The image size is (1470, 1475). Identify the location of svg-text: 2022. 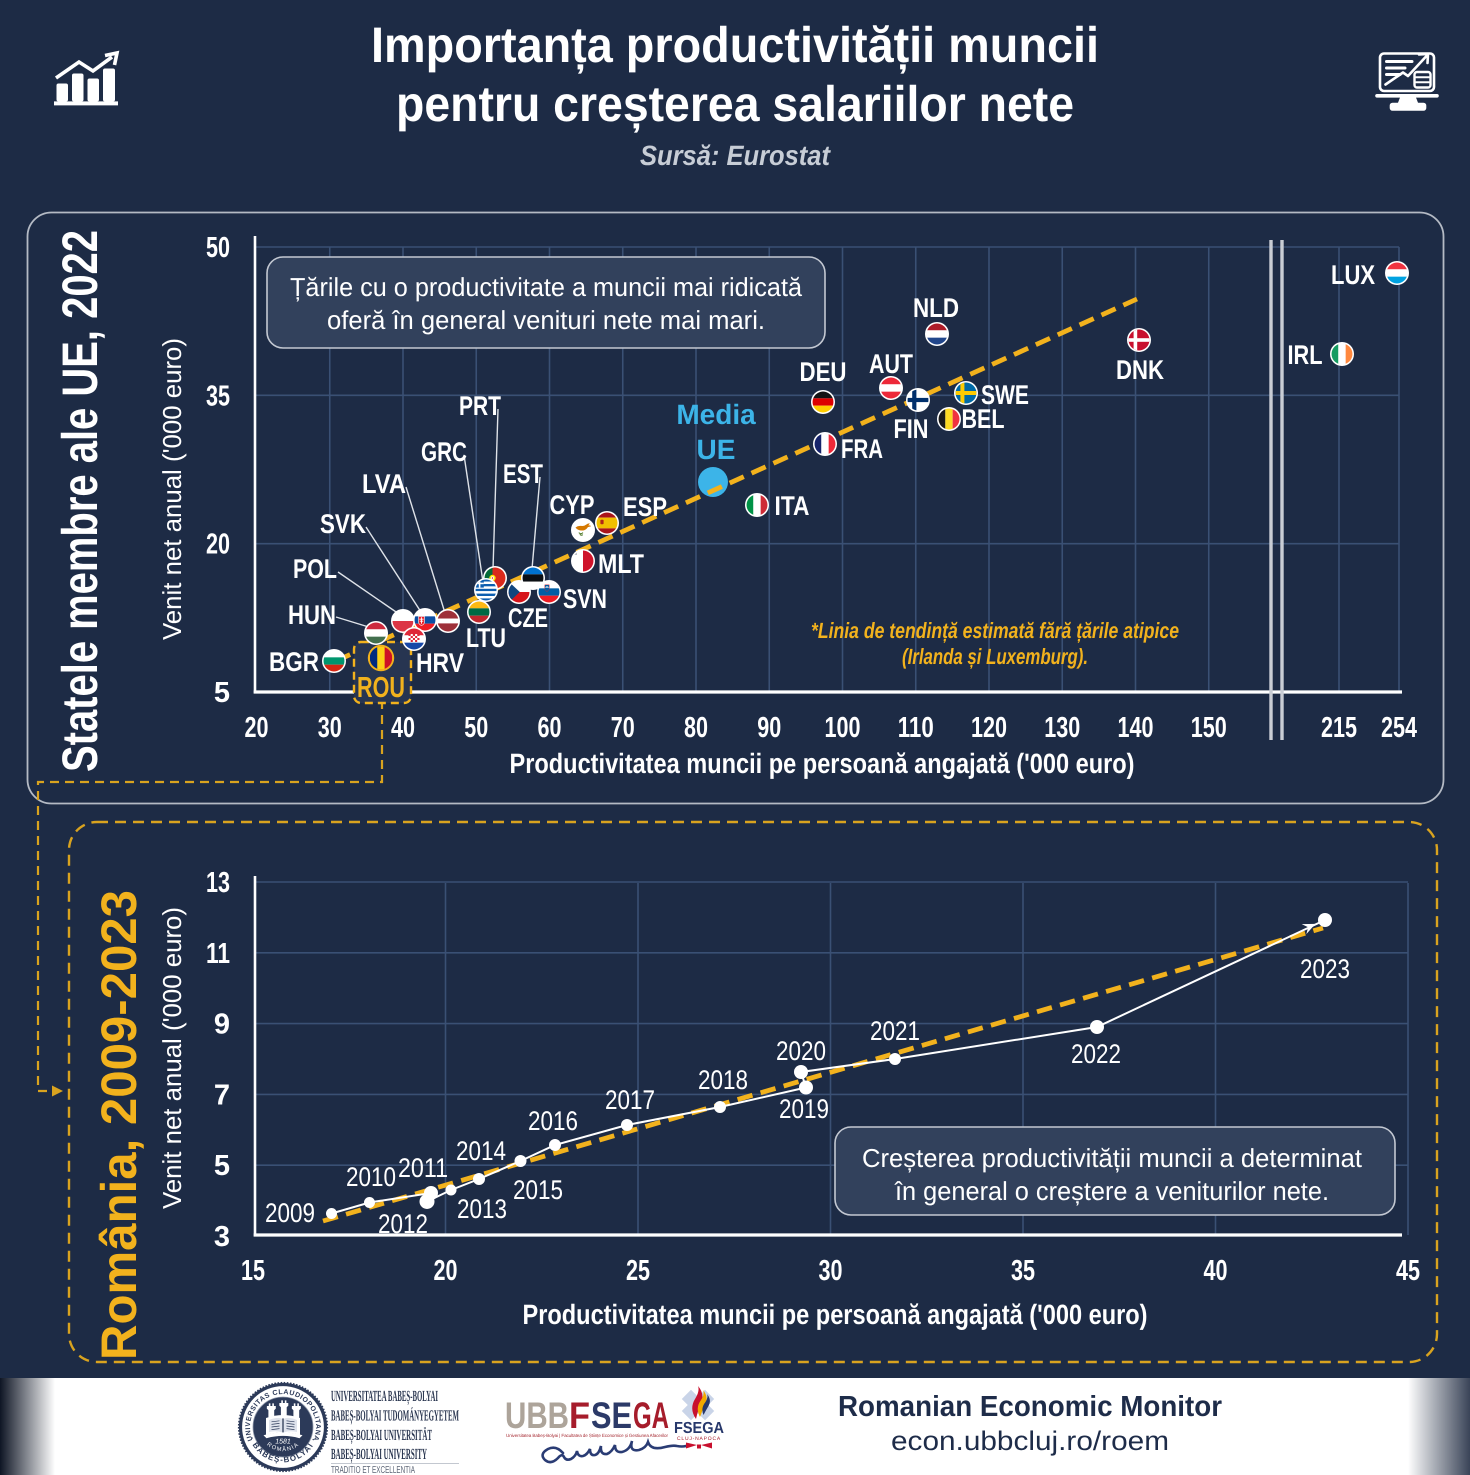
(1096, 1054).